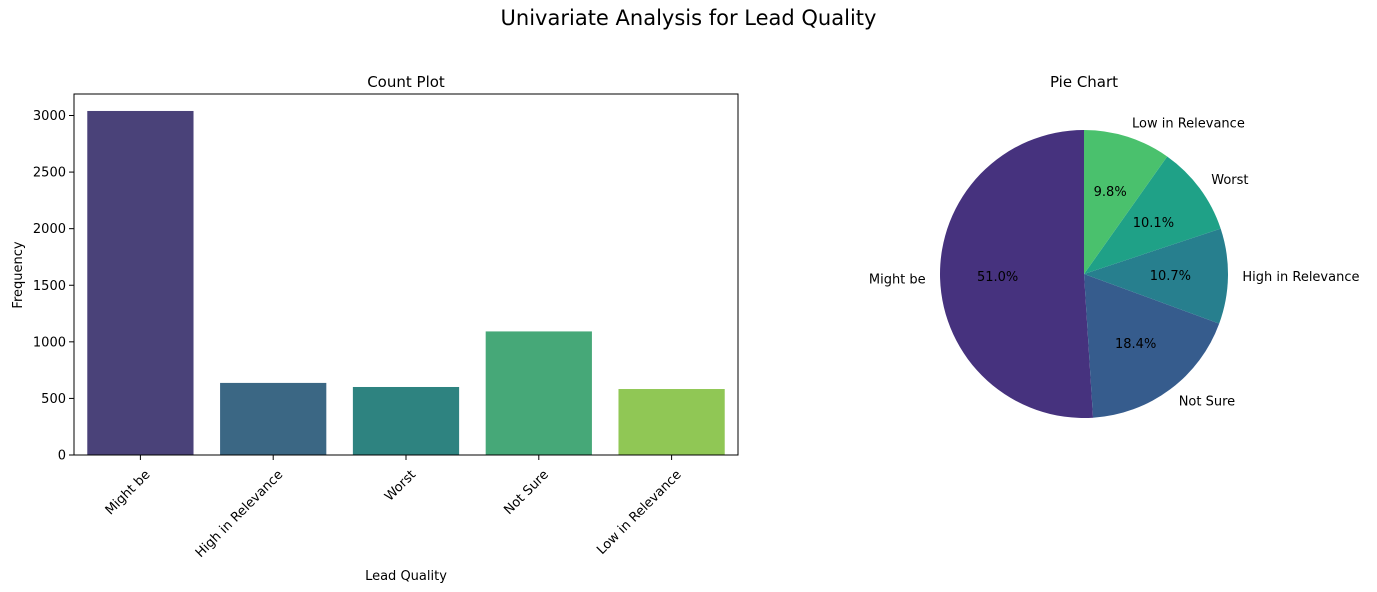  Describe the element at coordinates (406, 82) in the screenshot. I see `count-plot-title: Count Plot` at that location.